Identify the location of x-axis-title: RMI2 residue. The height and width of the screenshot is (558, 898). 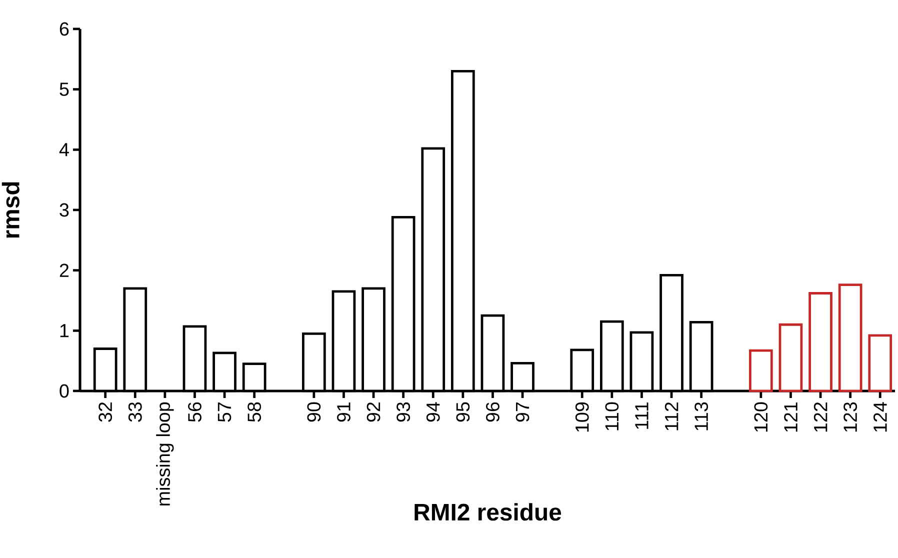
(488, 512).